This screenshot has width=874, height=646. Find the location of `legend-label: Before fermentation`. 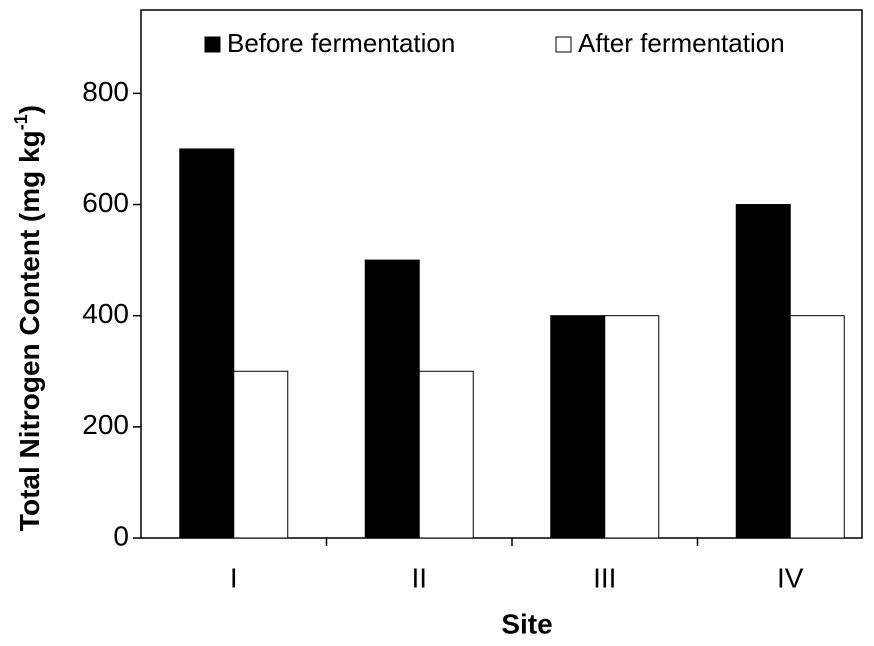

legend-label: Before fermentation is located at coordinates (341, 43).